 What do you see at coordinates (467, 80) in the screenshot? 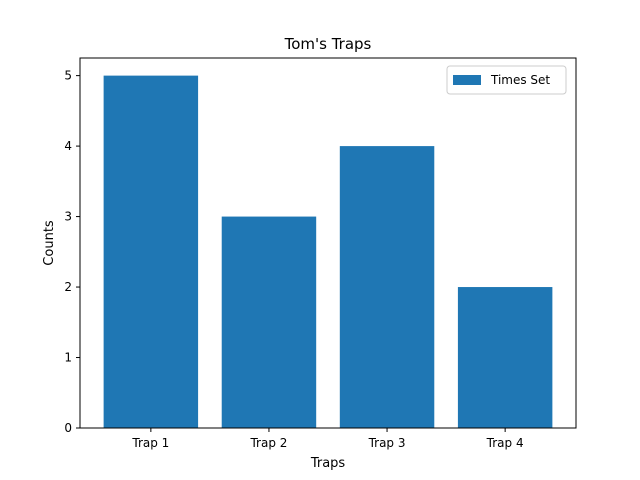
I see `legend-swatch` at bounding box center [467, 80].